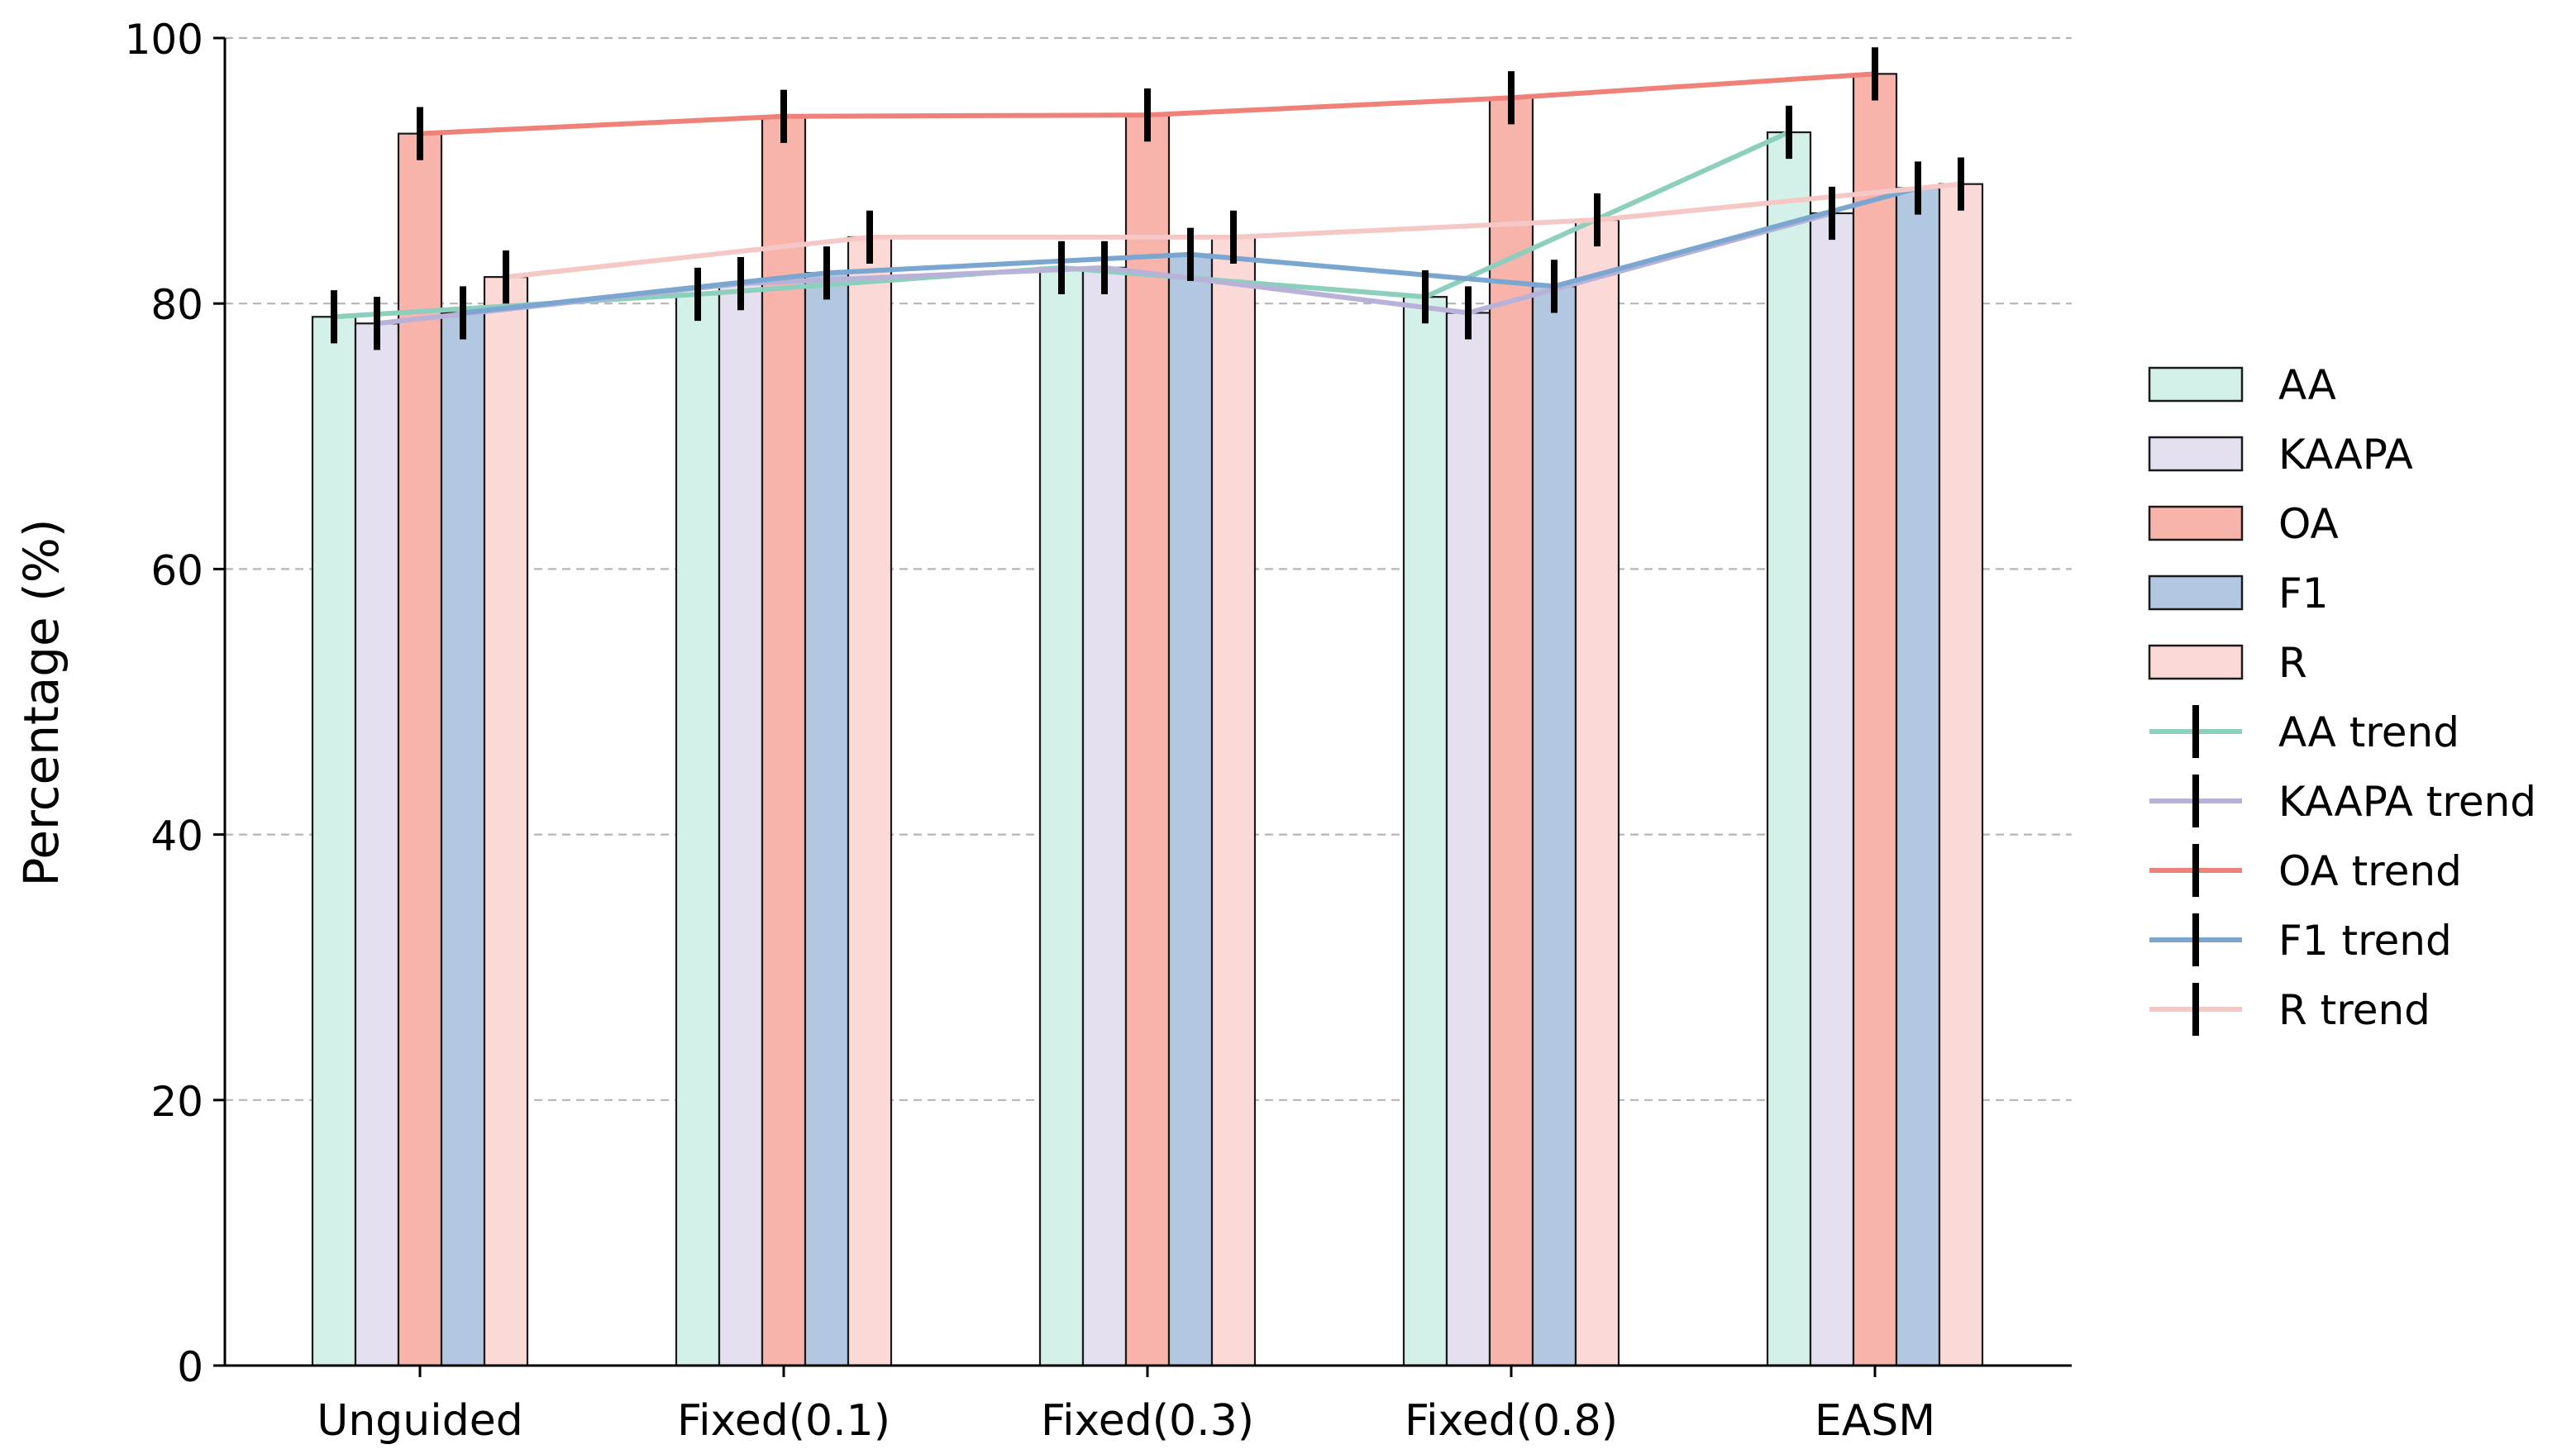  Describe the element at coordinates (783, 1421) in the screenshot. I see `x-tick-label-fixed-0-1: Fixed(0.1)` at that location.